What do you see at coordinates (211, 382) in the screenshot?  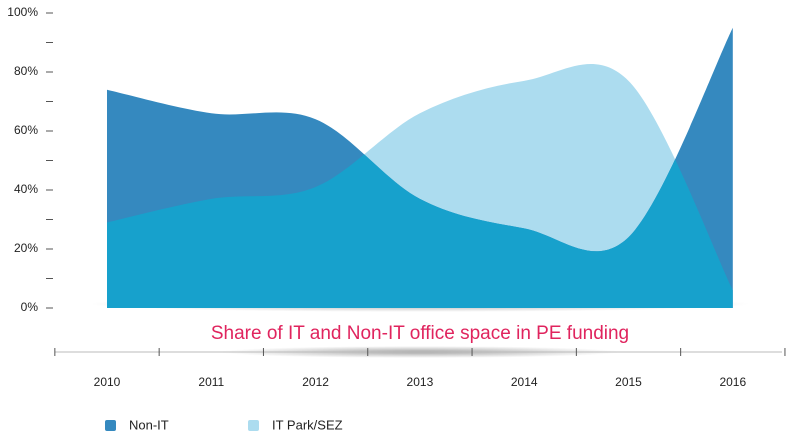 I see `x-tick-label: 2011` at bounding box center [211, 382].